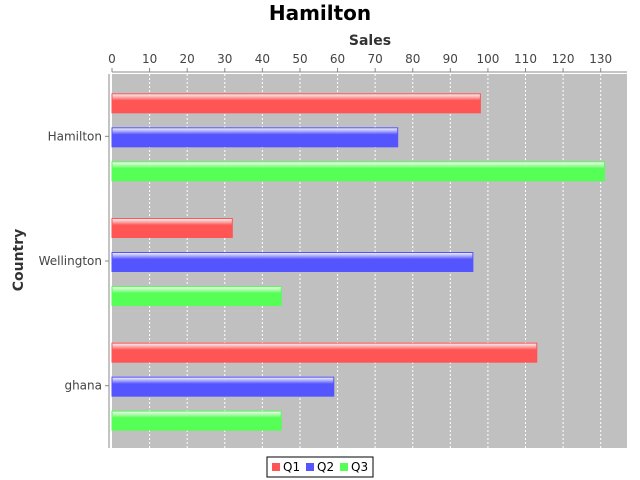 This screenshot has width=640, height=480. I want to click on legend: Q1 Q2 Q3, so click(320, 467).